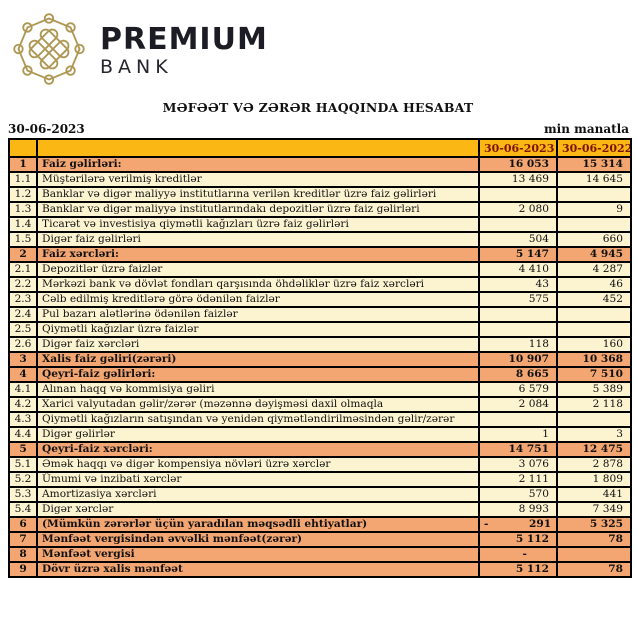 The width and height of the screenshot is (636, 623). What do you see at coordinates (594, 254) in the screenshot?
I see `value-2022: 4 945` at bounding box center [594, 254].